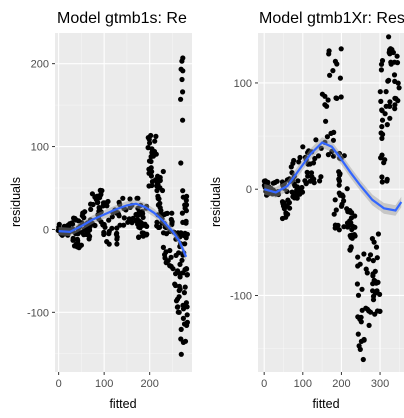 This screenshot has height=418, width=404. I want to click on right-y-tick-label: 0, so click(249, 190).